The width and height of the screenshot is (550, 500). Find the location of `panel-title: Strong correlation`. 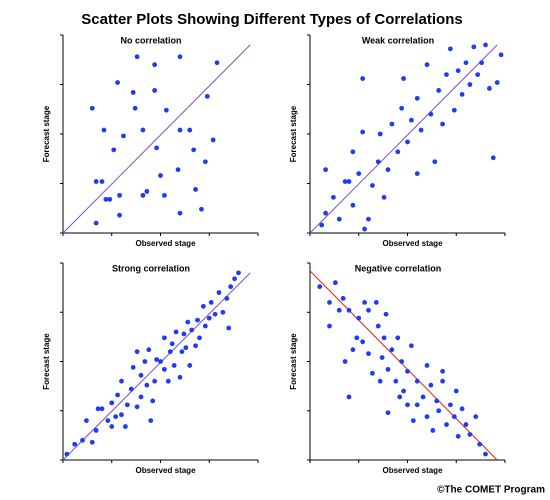

panel-title: Strong correlation is located at coordinates (151, 268).